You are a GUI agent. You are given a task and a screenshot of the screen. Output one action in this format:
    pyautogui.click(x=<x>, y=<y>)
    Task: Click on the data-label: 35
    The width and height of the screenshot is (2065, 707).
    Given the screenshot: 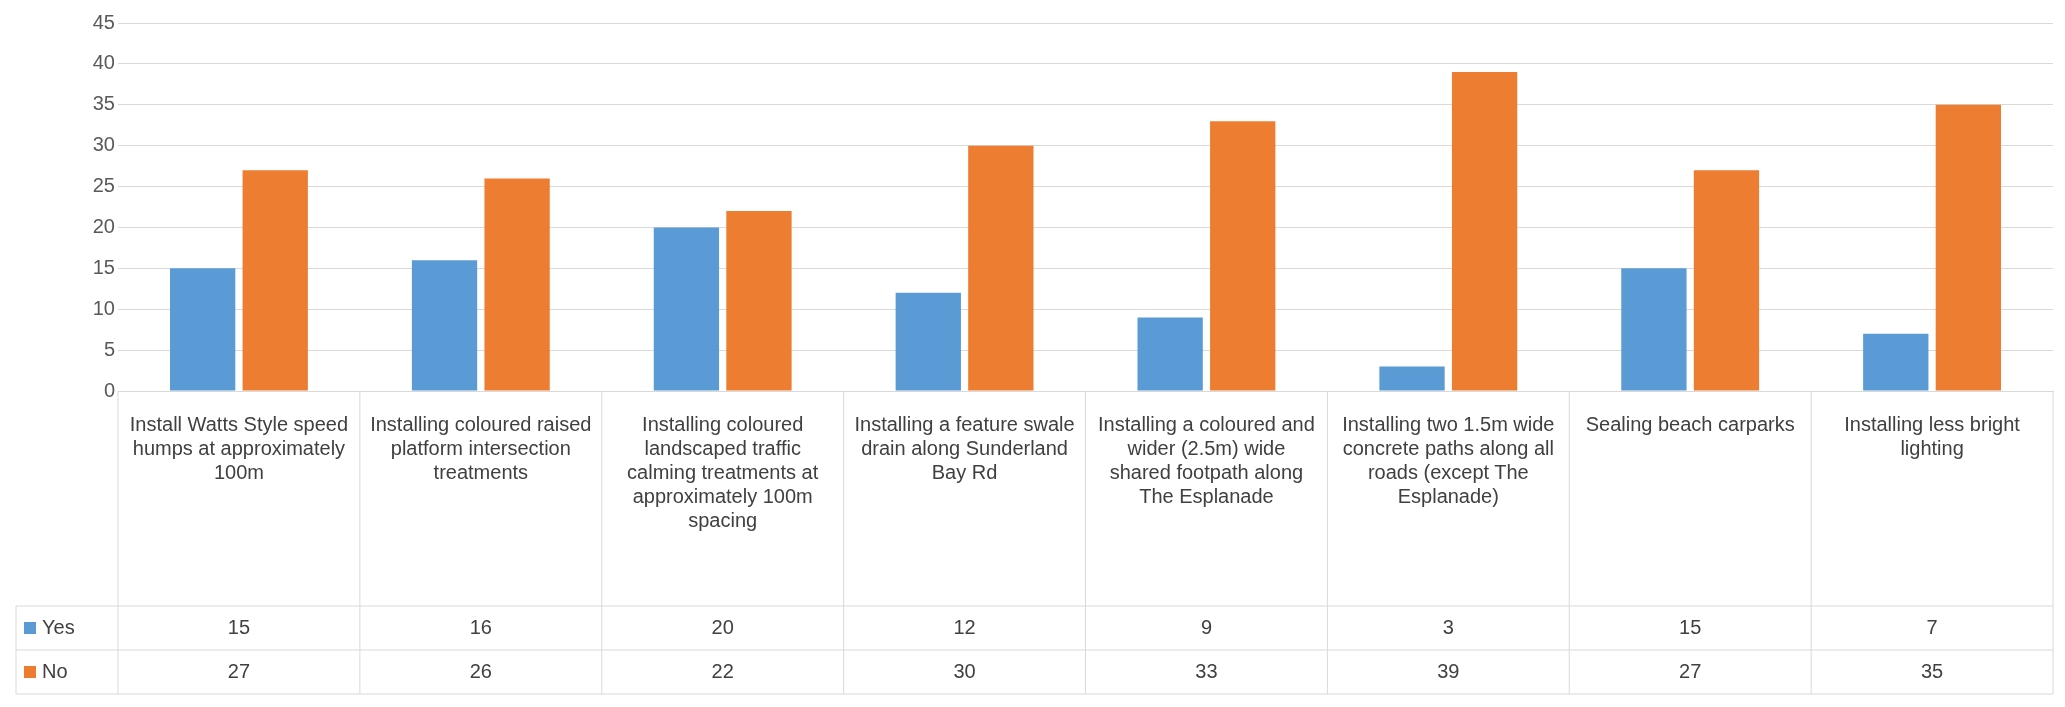 What is the action you would take?
    pyautogui.click(x=1932, y=670)
    